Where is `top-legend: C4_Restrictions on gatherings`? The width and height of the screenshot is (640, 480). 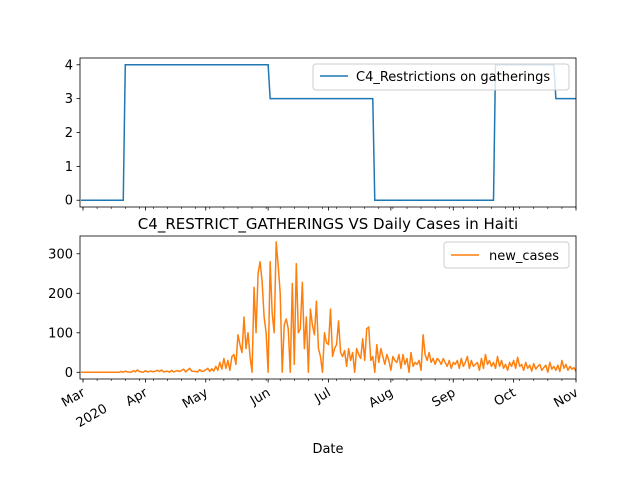 top-legend: C4_Restrictions on gatherings is located at coordinates (441, 77).